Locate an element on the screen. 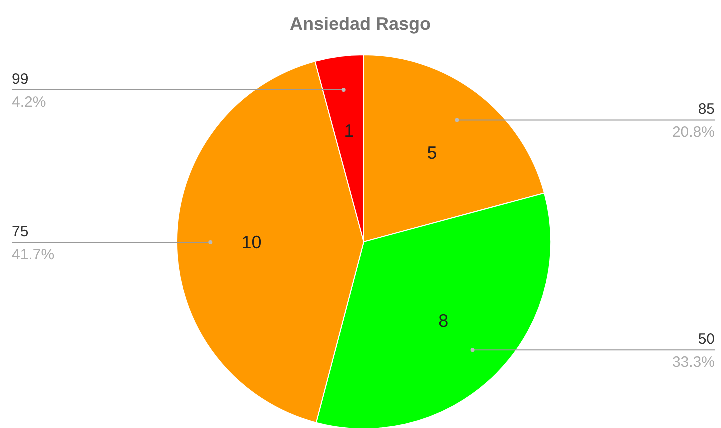 The height and width of the screenshot is (428, 721). chart-title: Ansiedad Rasgo is located at coordinates (361, 24).